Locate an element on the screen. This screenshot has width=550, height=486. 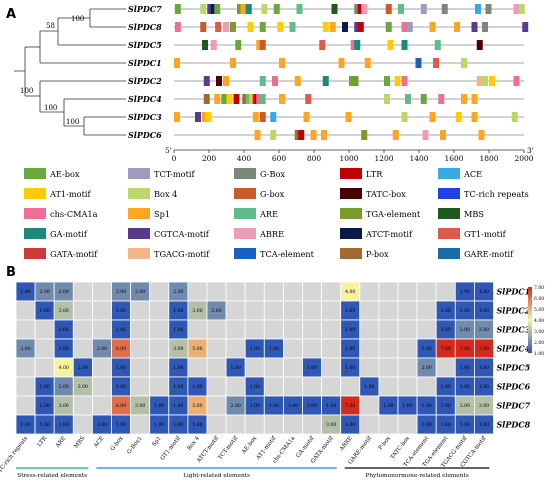
axis-5-prime: 5' is located at coordinates (168, 150).